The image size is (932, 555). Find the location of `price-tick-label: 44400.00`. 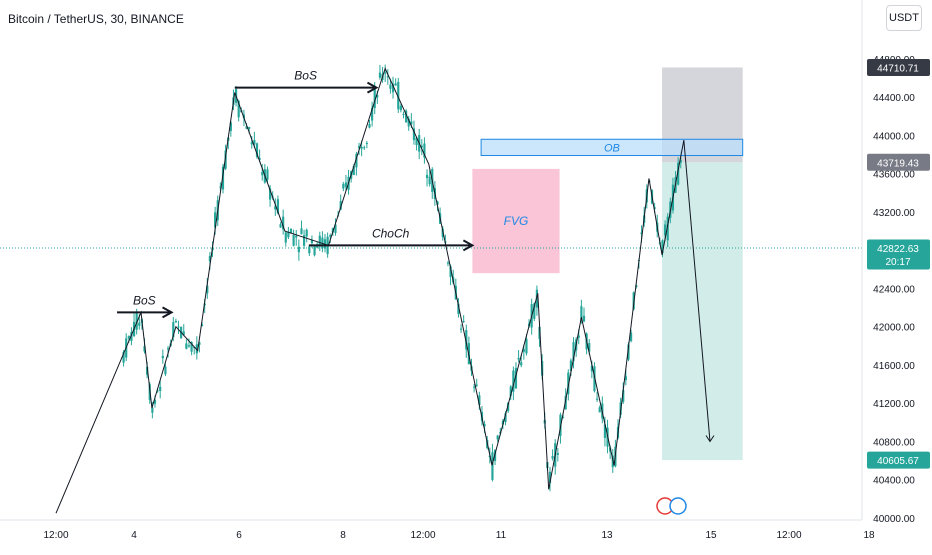

price-tick-label: 44400.00 is located at coordinates (894, 98).